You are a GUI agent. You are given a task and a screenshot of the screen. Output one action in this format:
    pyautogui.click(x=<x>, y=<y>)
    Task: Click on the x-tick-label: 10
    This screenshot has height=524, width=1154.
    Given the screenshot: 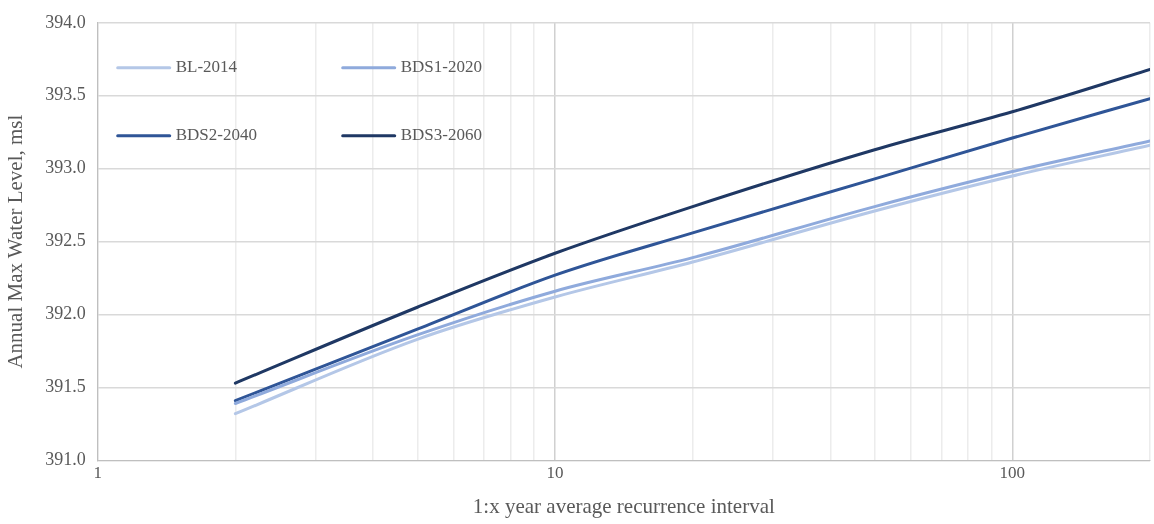 What is the action you would take?
    pyautogui.click(x=555, y=473)
    